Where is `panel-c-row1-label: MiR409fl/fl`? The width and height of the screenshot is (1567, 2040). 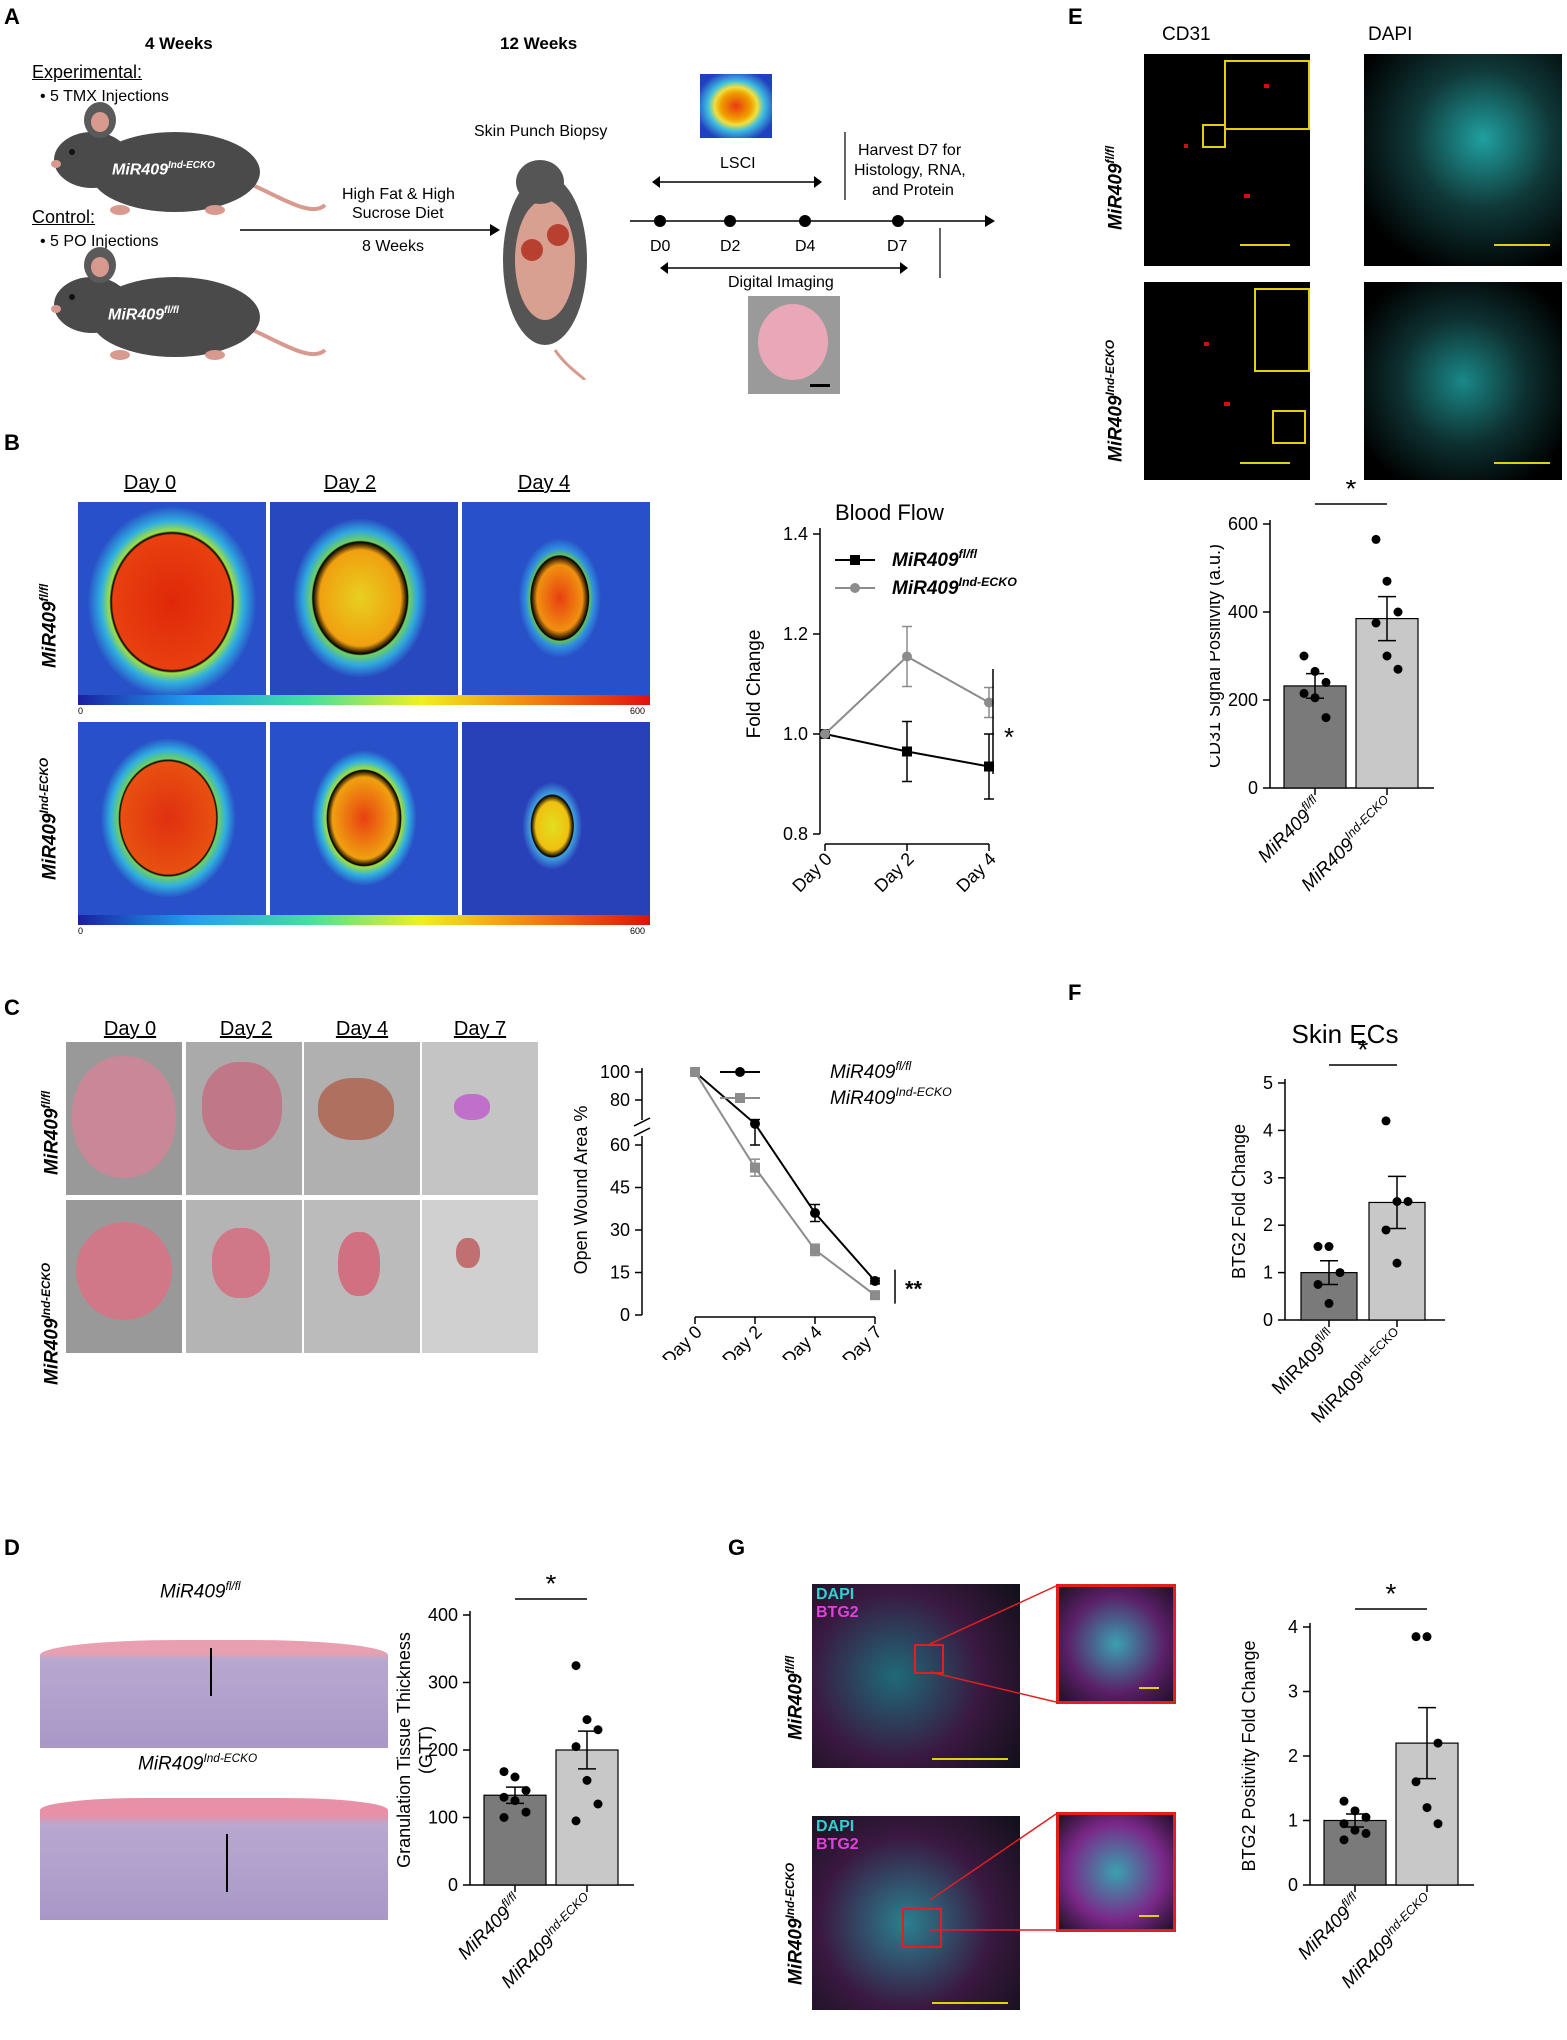 panel-c-row1-label: MiR409fl/fl is located at coordinates (51, 1132).